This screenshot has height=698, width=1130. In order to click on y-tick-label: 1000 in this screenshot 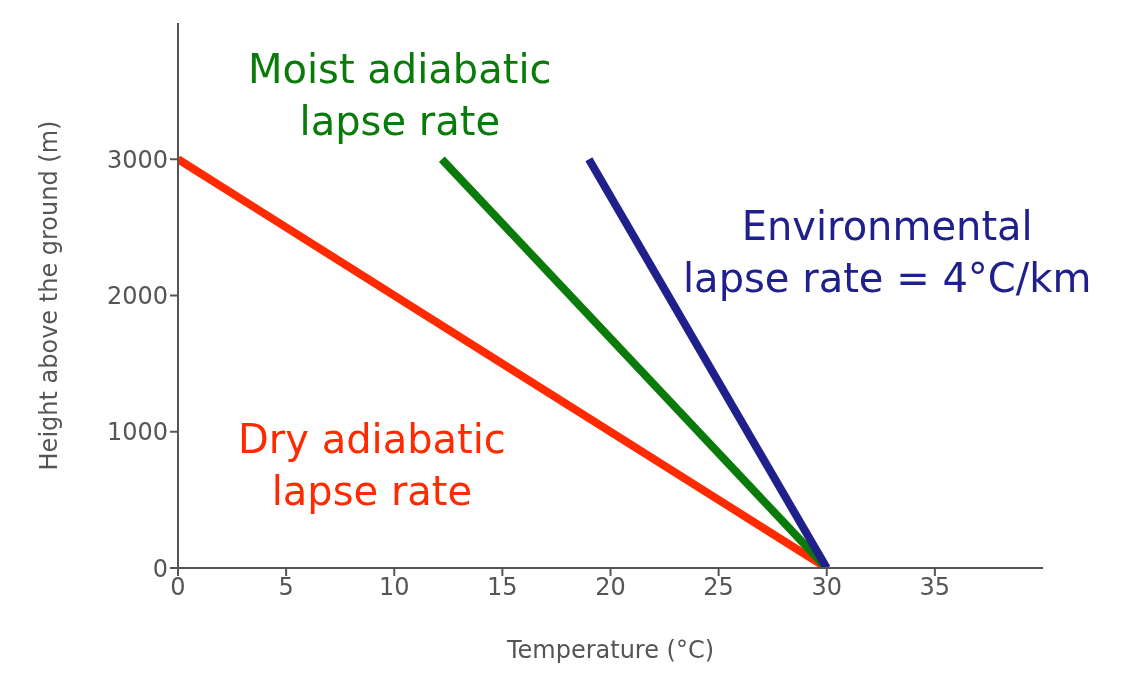, I will do `click(137, 432)`.